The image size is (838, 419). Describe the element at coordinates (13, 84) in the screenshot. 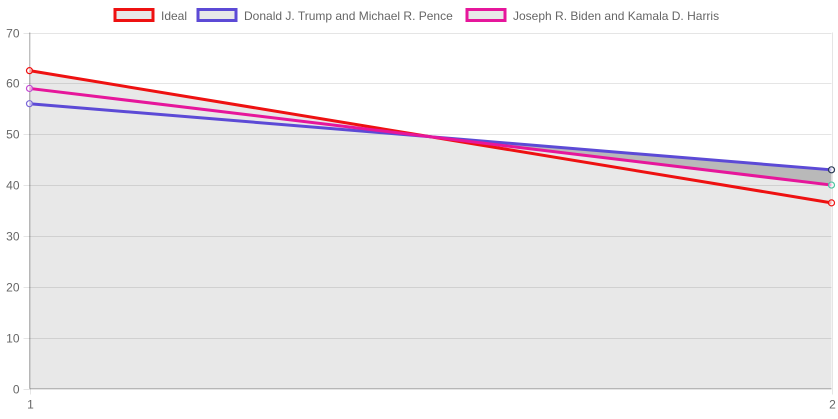

I see `y-tick-label-60: 60` at that location.